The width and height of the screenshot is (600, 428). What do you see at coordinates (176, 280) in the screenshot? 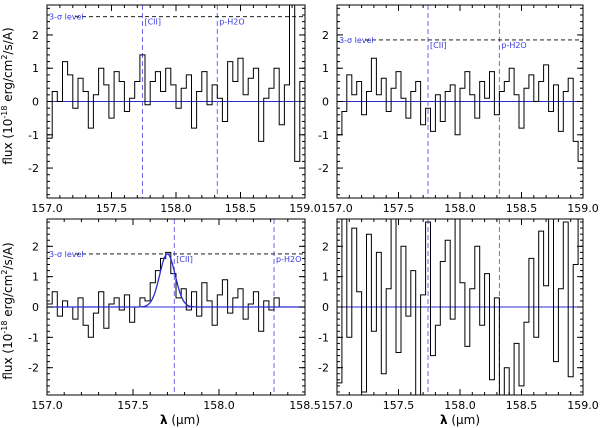
I see `gaussian-fit` at bounding box center [176, 280].